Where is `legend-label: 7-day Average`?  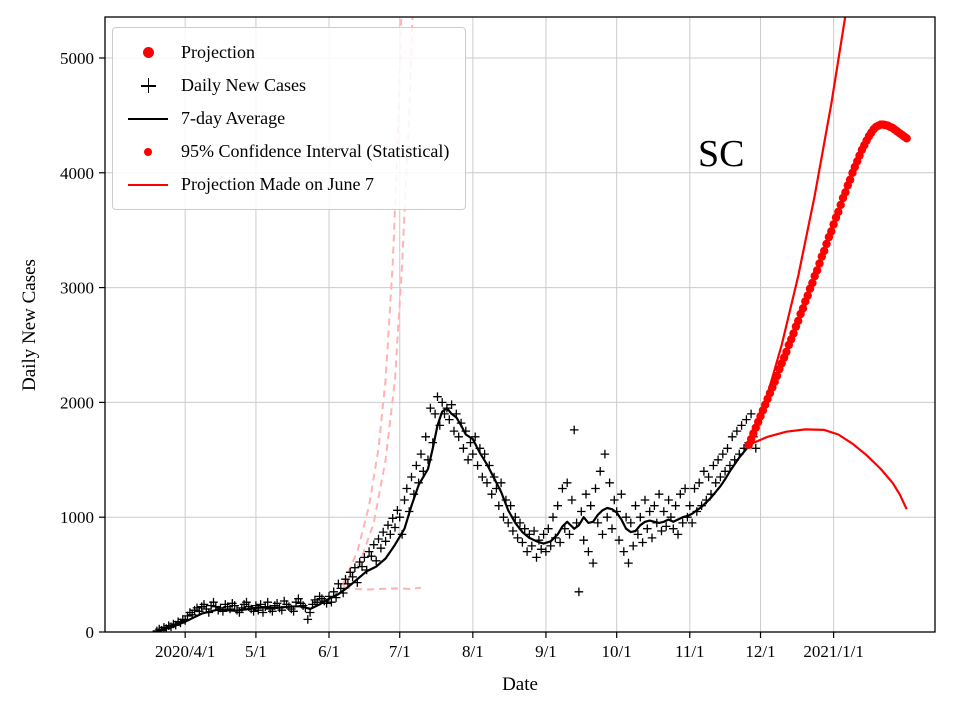
legend-label: 7-day Average is located at coordinates (233, 118).